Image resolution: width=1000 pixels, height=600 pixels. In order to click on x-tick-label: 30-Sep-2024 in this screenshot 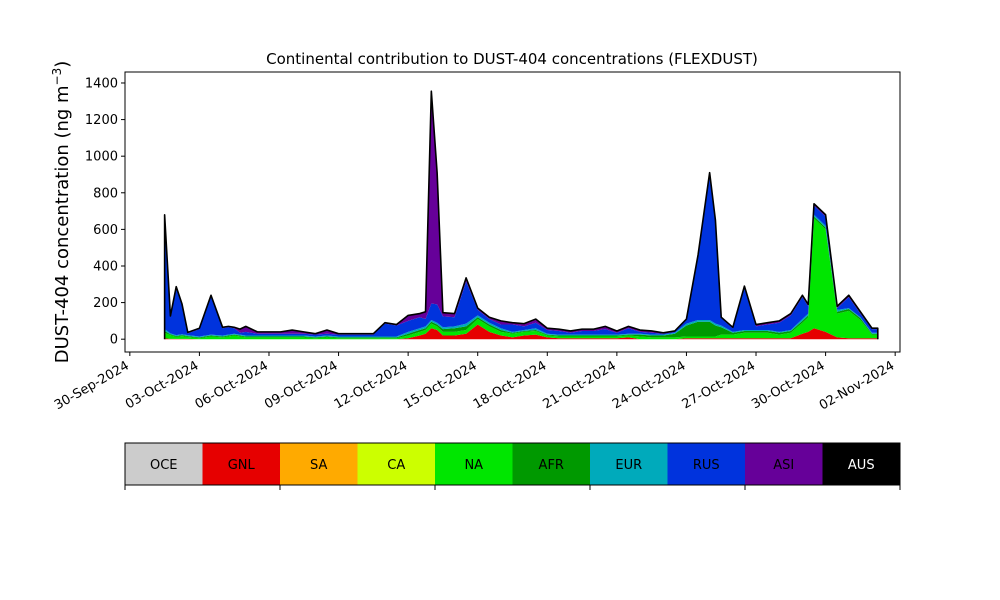, I will do `click(92, 385)`.